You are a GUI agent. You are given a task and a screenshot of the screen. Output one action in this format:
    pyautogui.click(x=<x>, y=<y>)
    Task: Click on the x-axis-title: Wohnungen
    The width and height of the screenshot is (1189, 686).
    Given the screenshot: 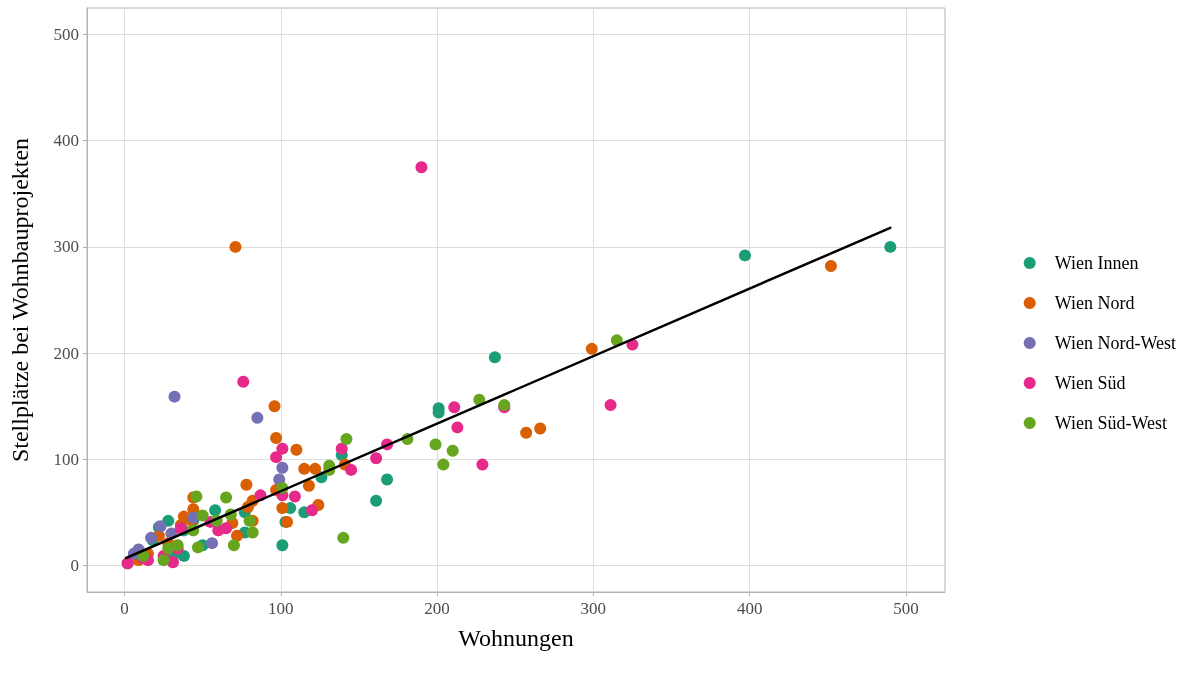 What is the action you would take?
    pyautogui.click(x=516, y=638)
    